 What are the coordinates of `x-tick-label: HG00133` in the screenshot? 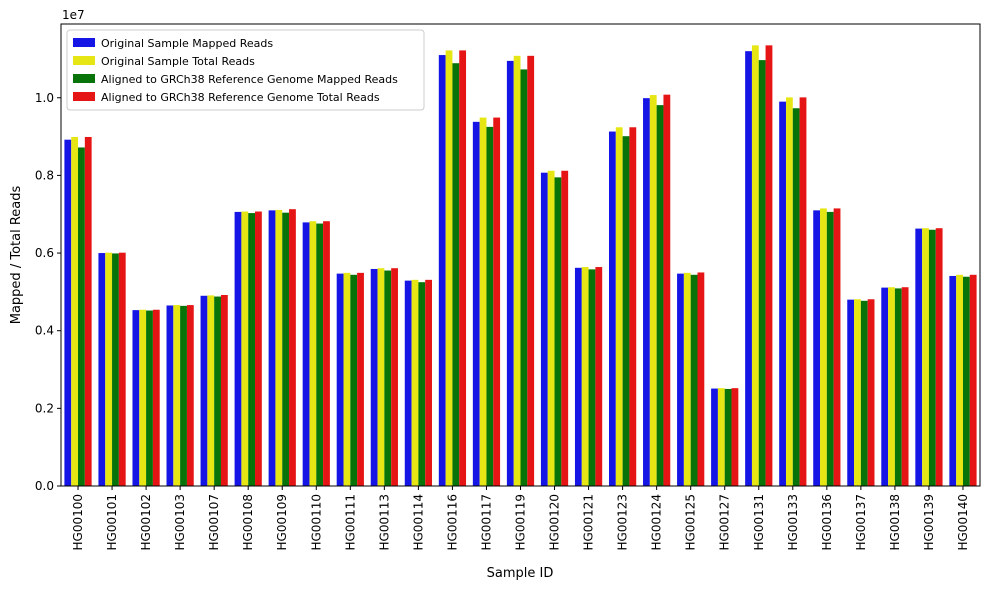 It's located at (793, 522).